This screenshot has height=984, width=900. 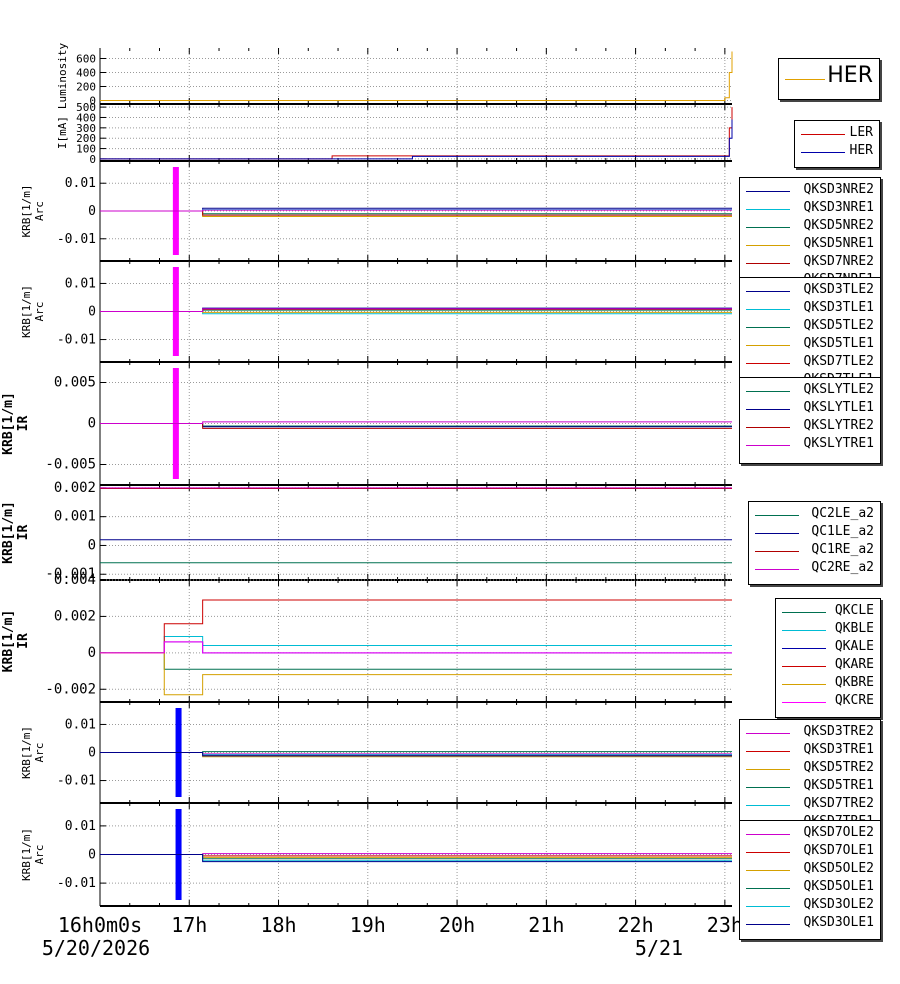 What do you see at coordinates (189, 925) in the screenshot?
I see `time-tick-label: 17h` at bounding box center [189, 925].